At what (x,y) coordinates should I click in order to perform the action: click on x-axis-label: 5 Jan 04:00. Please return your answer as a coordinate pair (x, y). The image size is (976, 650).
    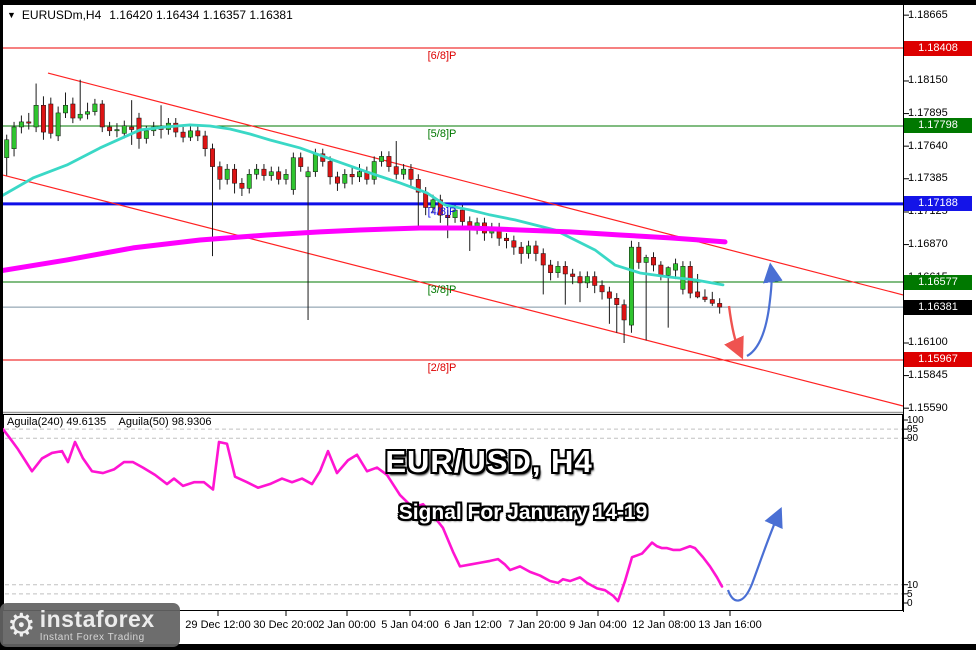
    Looking at the image, I should click on (410, 625).